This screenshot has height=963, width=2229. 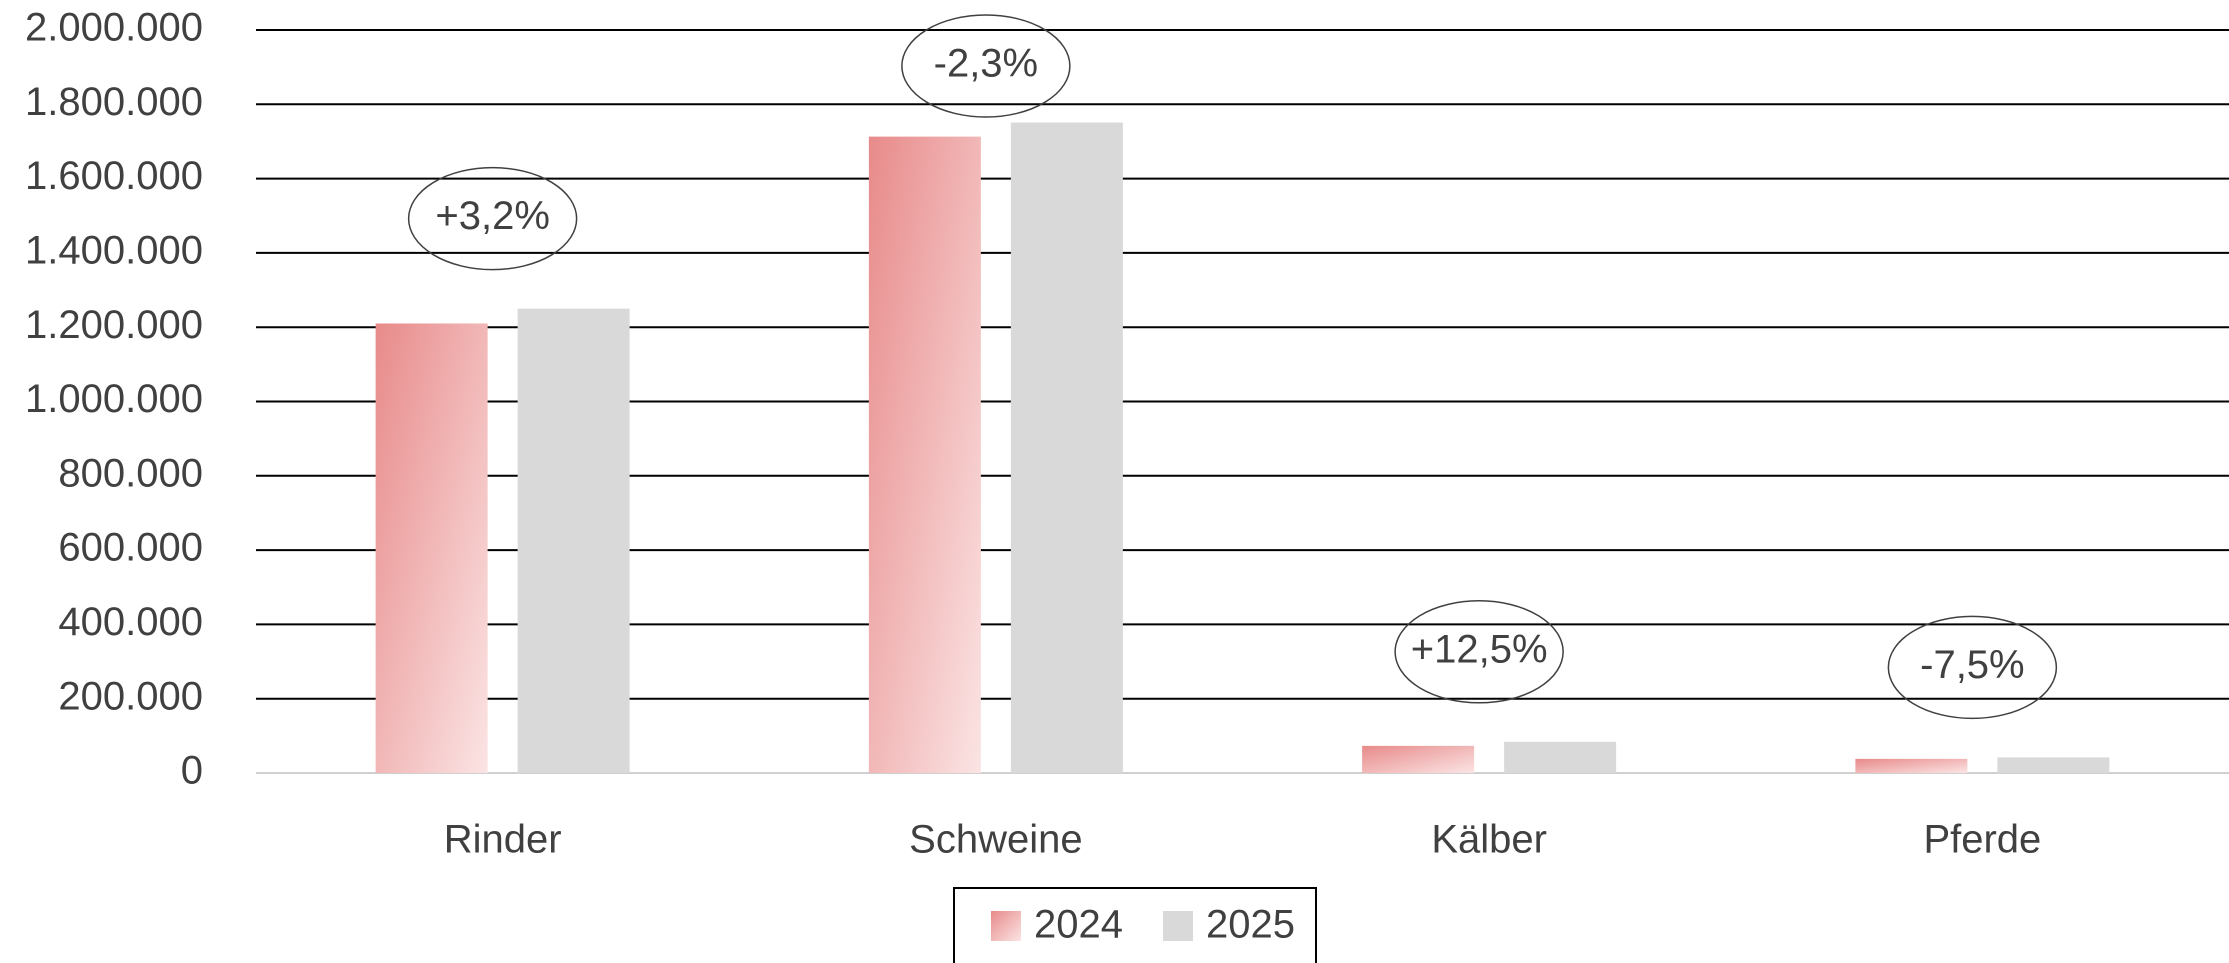 What do you see at coordinates (1982, 840) in the screenshot?
I see `x-tick-label: Pferde` at bounding box center [1982, 840].